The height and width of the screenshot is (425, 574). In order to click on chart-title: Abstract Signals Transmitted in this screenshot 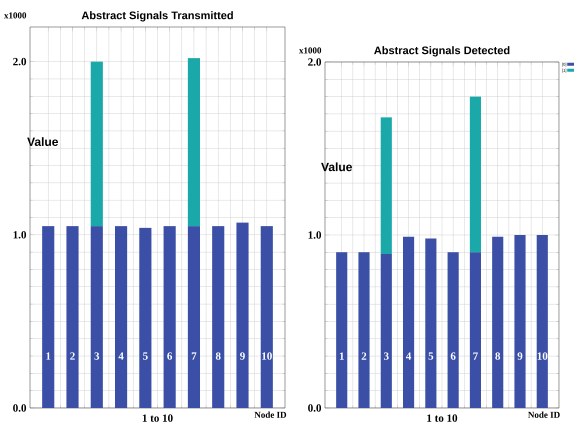, I will do `click(157, 16)`.